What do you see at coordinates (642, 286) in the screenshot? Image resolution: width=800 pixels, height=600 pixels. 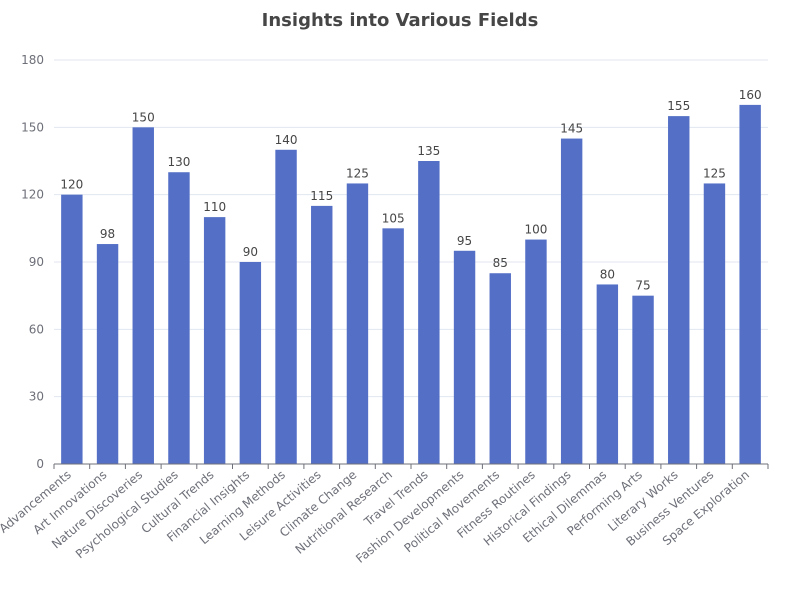 I see `data-label: 75` at bounding box center [642, 286].